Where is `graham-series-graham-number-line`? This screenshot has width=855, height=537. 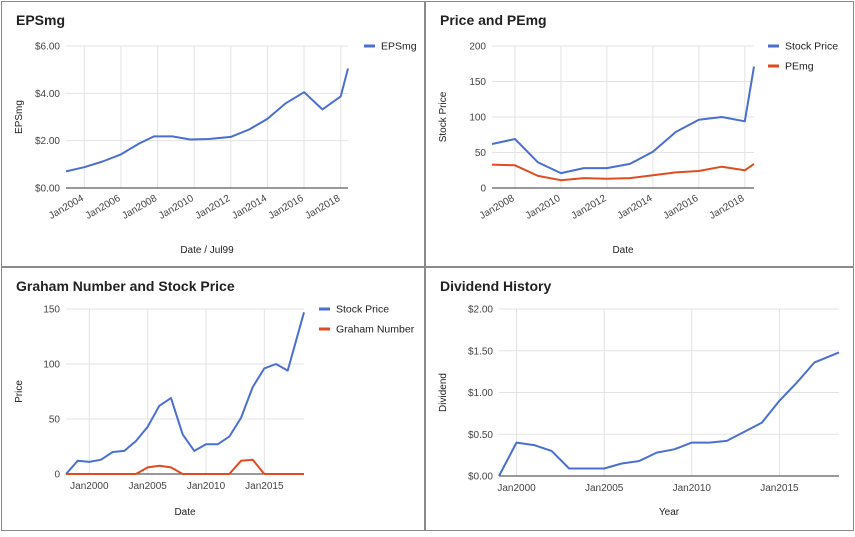 graham-series-graham-number-line is located at coordinates (185, 466).